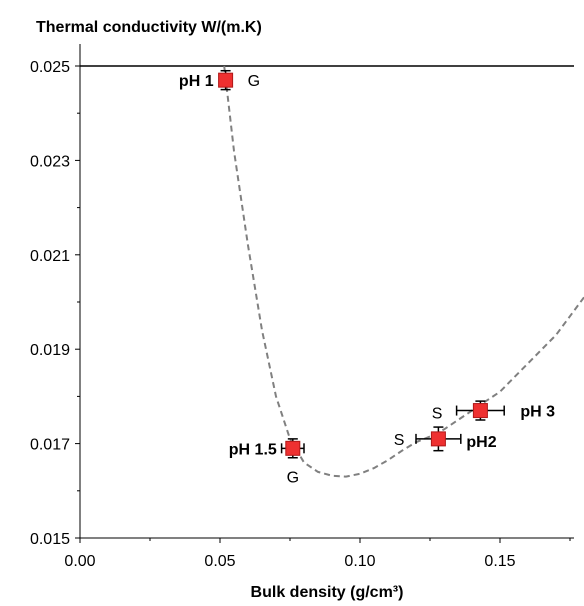  Describe the element at coordinates (537, 412) in the screenshot. I see `point-label: pH 3` at that location.